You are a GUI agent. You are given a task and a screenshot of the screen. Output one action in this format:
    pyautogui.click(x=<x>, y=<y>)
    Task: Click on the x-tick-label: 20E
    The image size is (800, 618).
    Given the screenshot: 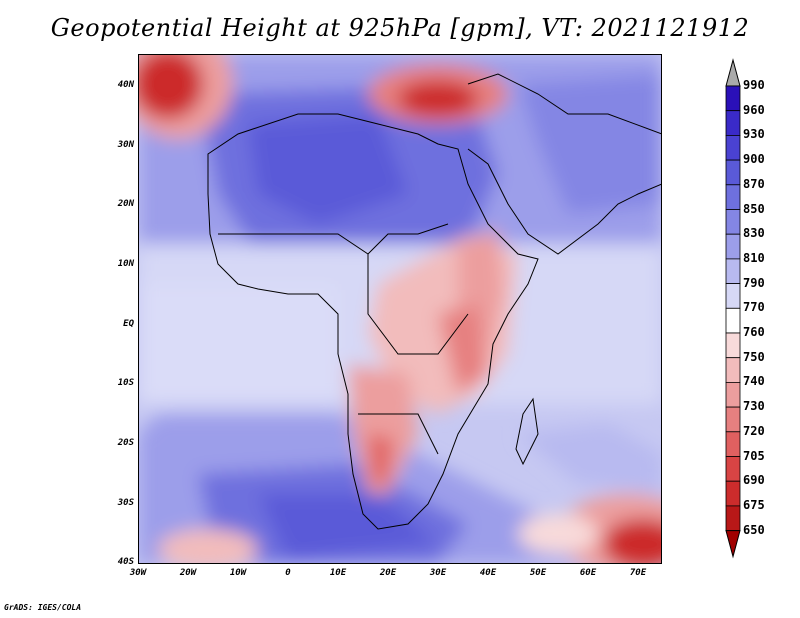 What is the action you would take?
    pyautogui.click(x=388, y=573)
    